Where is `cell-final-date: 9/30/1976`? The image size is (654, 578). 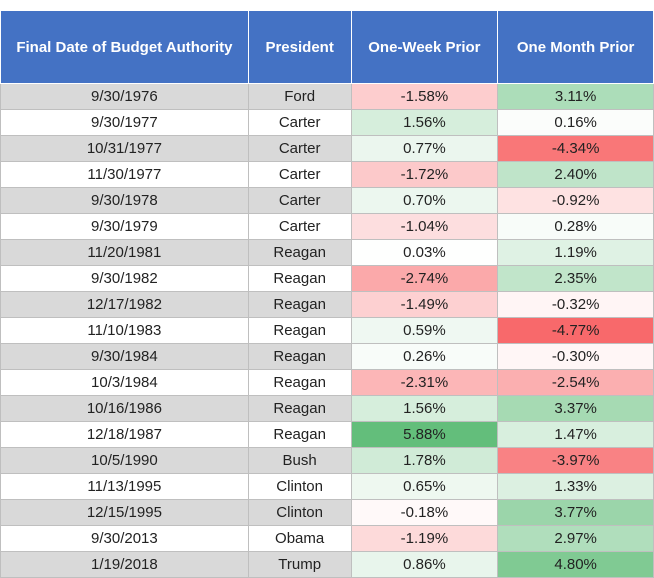 cell-final-date: 9/30/1976 is located at coordinates (124, 96).